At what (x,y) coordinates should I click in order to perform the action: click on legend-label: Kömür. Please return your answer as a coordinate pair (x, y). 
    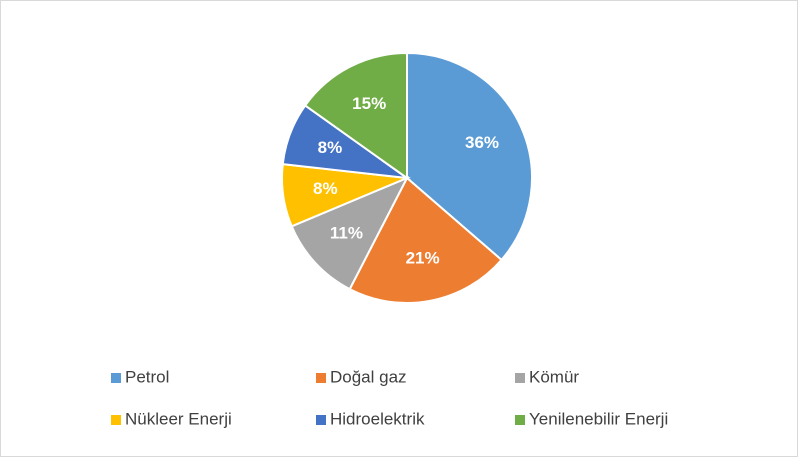
    Looking at the image, I should click on (554, 376).